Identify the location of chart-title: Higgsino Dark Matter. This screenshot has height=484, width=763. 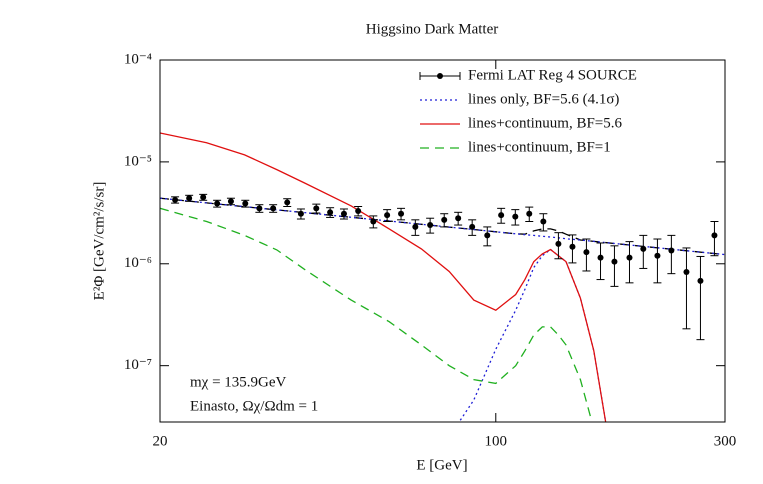
(432, 29).